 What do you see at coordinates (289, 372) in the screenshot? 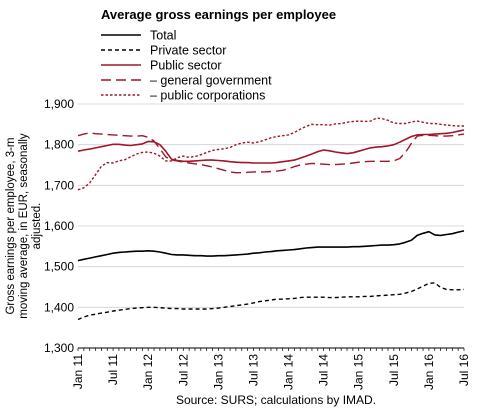
I see `x-tick-label: Jan 14` at bounding box center [289, 372].